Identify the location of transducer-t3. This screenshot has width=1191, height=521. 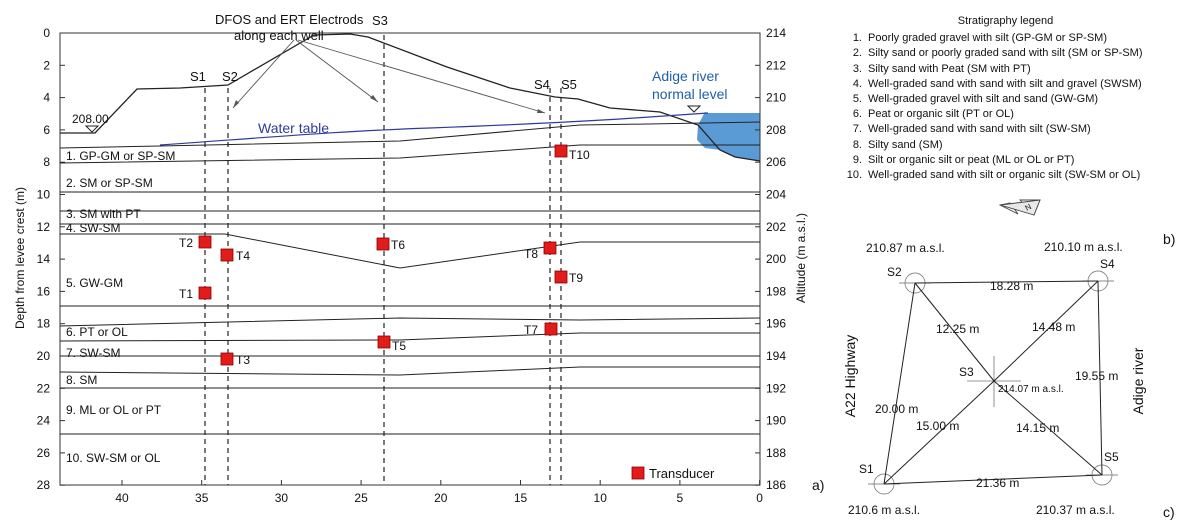
(227, 359).